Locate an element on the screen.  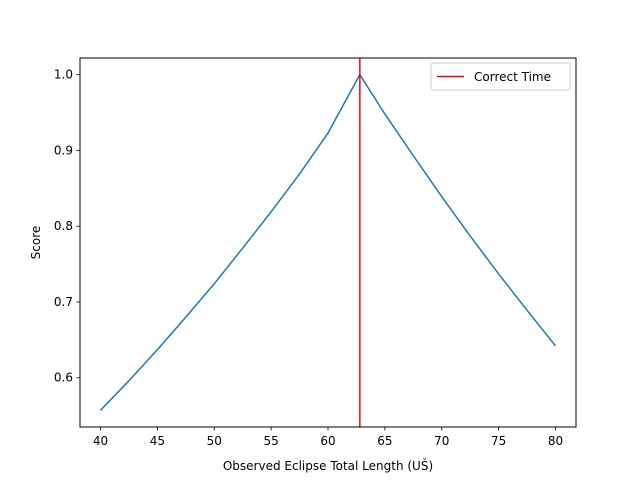
legend-box is located at coordinates (500, 76).